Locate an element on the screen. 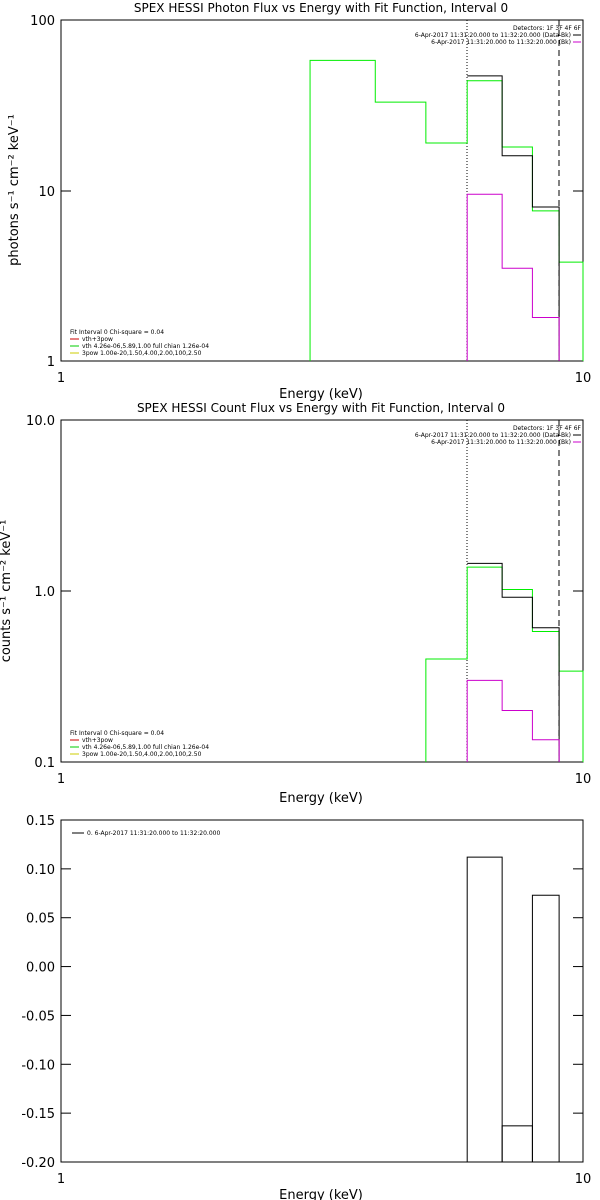 This screenshot has height=1200, width=600. y-tick-label: 0.00 is located at coordinates (40, 968).